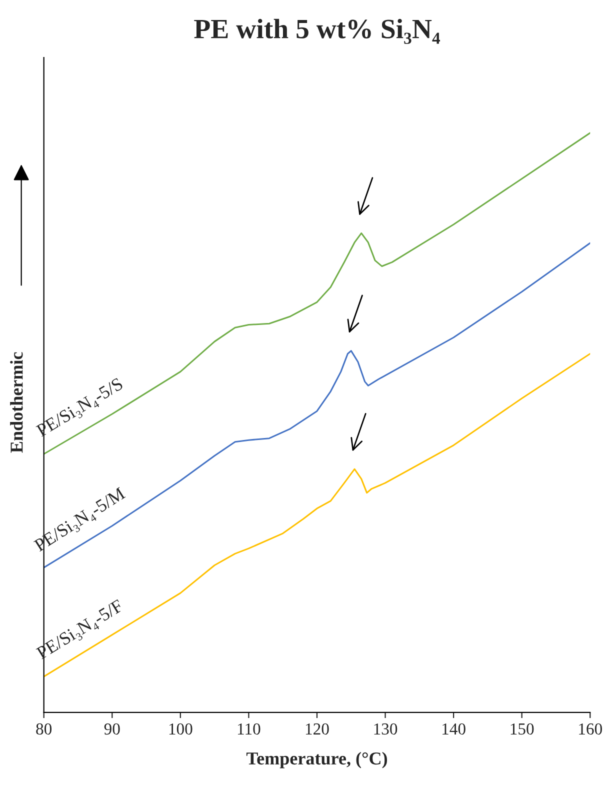 Image resolution: width=609 pixels, height=789 pixels. What do you see at coordinates (249, 729) in the screenshot?
I see `x-tick-label: 110` at bounding box center [249, 729].